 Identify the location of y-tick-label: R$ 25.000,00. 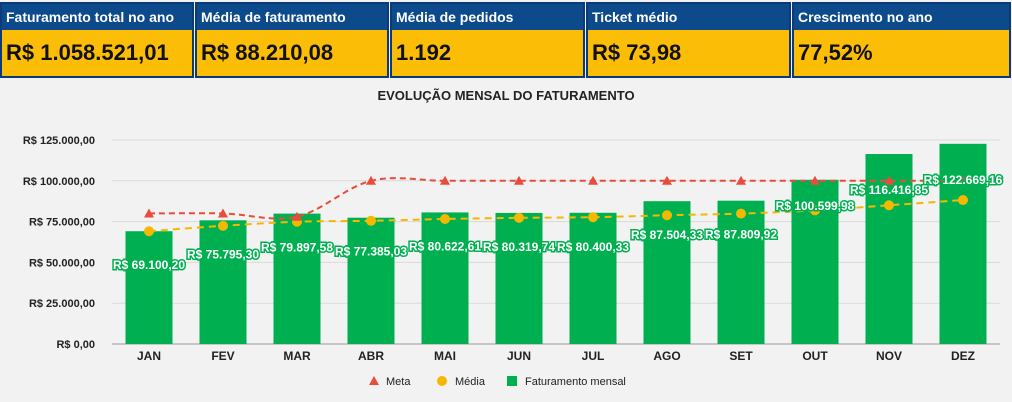
(62, 304).